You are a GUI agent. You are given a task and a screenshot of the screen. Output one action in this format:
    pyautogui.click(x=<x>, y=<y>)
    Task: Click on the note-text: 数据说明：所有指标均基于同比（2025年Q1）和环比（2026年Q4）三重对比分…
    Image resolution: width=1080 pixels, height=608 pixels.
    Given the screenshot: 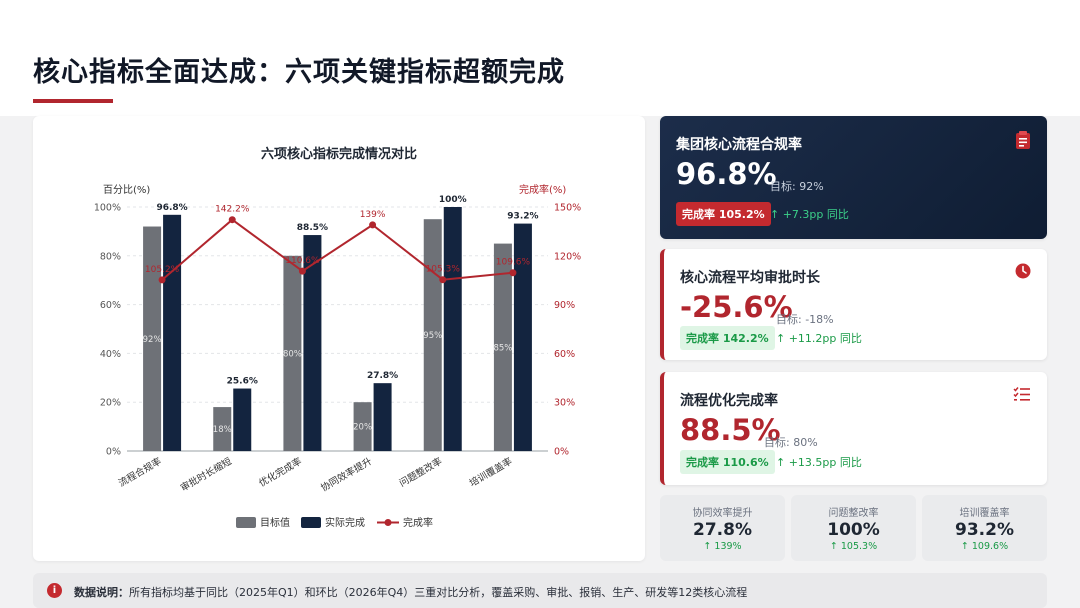 What is the action you would take?
    pyautogui.click(x=410, y=592)
    